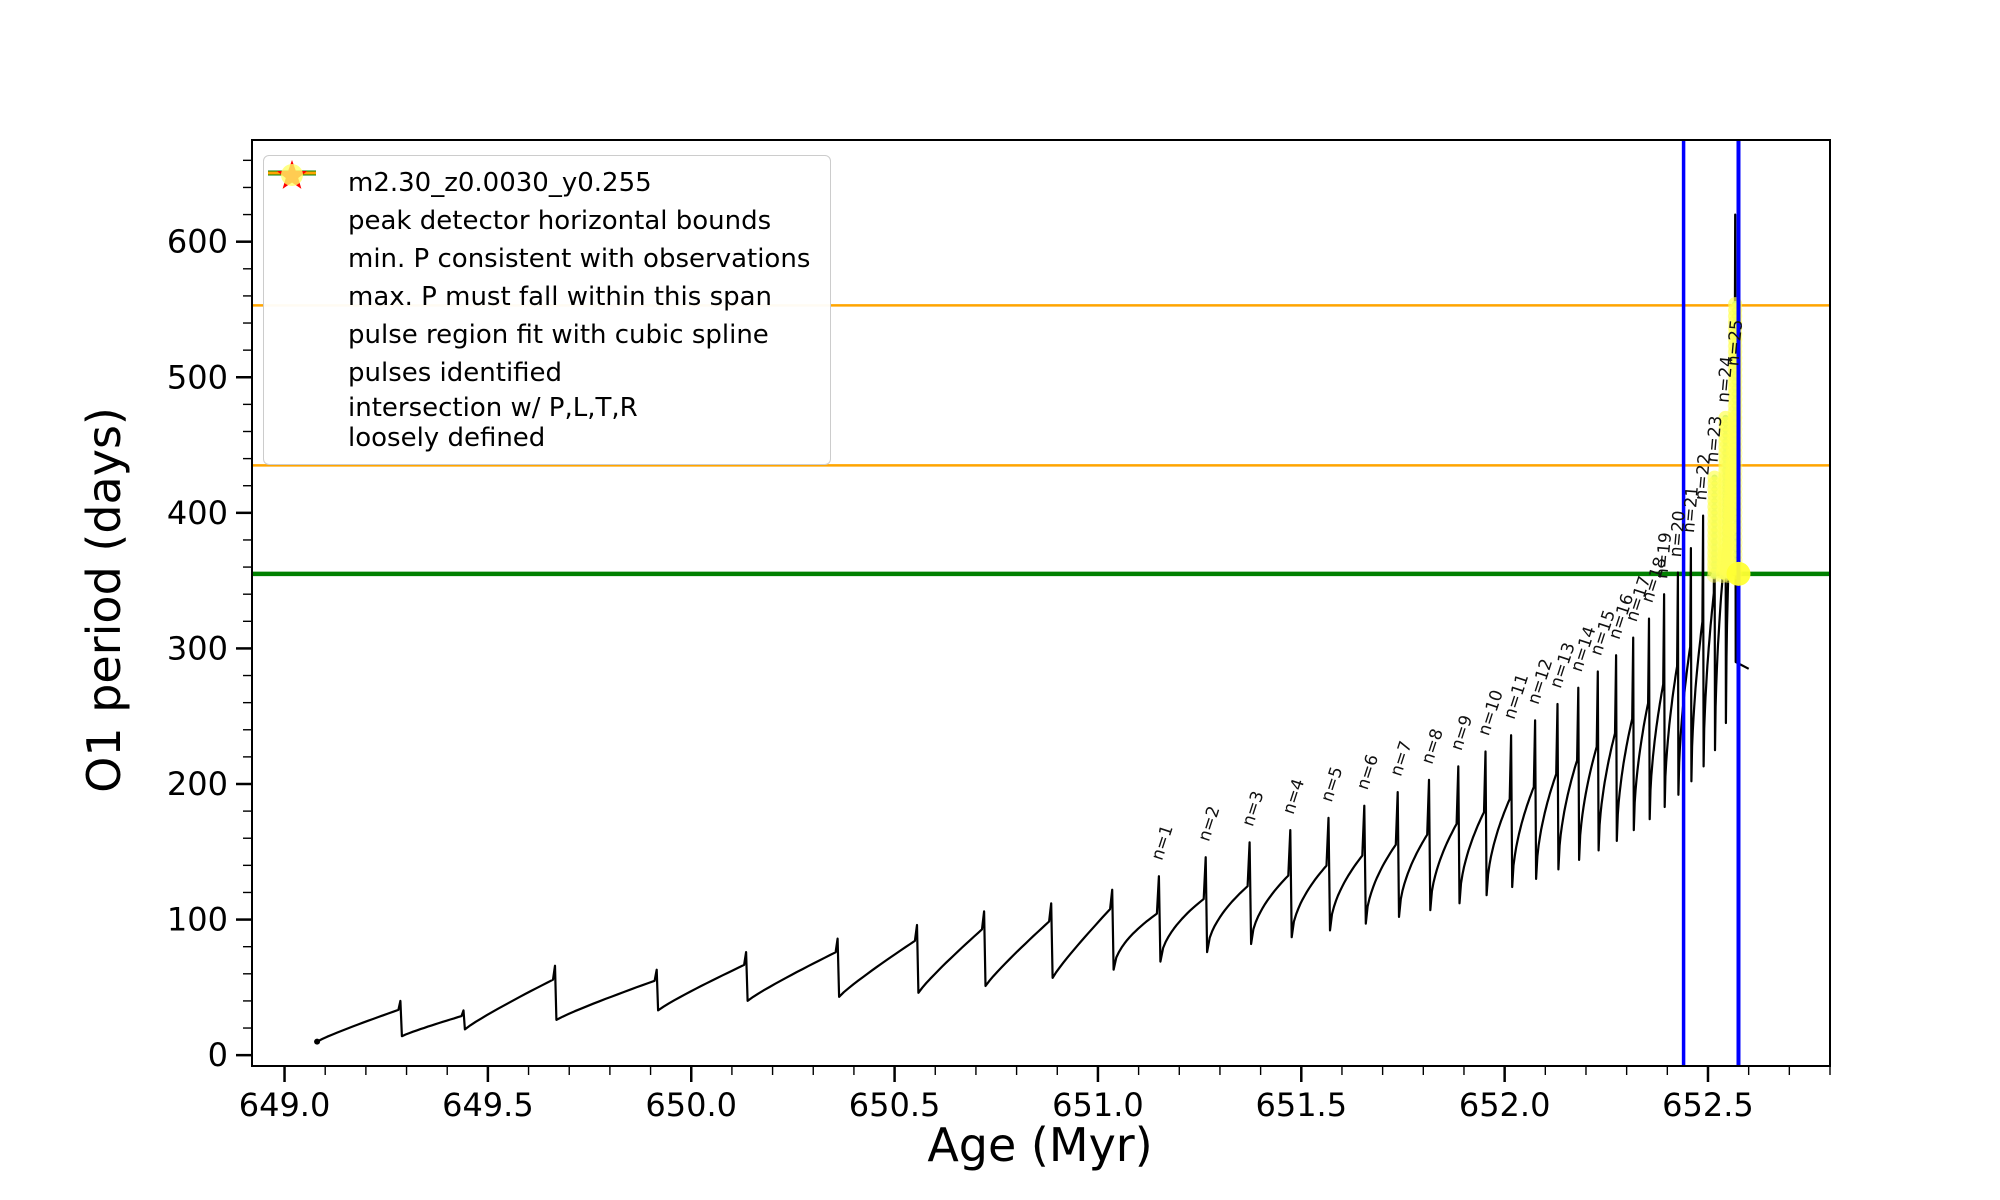  Describe the element at coordinates (493, 423) in the screenshot. I see `legend-label-6: intersection w/ P,L,T,R loosely defined` at that location.